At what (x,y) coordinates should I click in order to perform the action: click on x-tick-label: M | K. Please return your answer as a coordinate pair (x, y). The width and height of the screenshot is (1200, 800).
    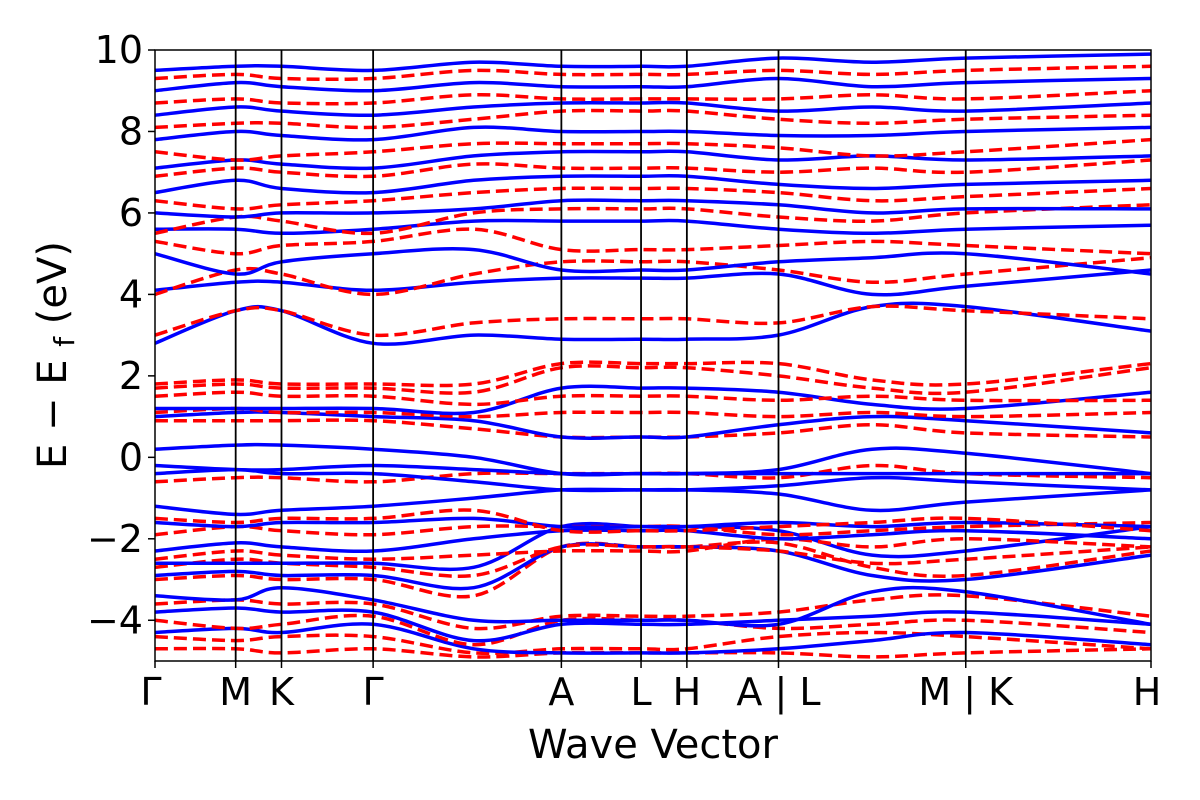
    Looking at the image, I should click on (966, 692).